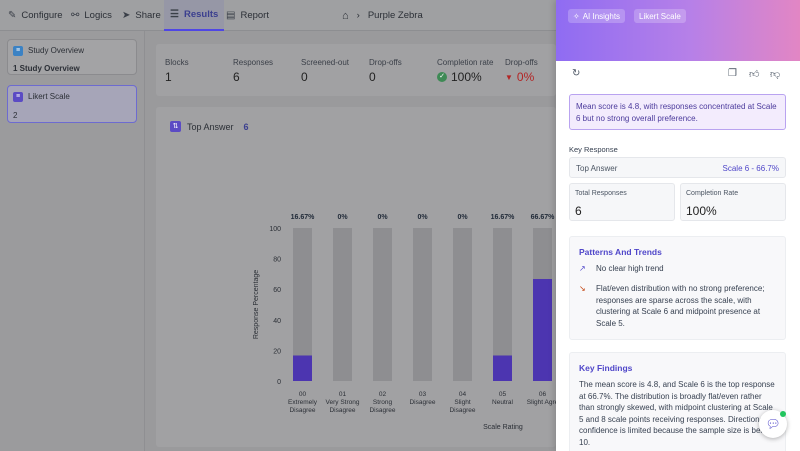 The height and width of the screenshot is (451, 800). What do you see at coordinates (541, 402) in the screenshot?
I see `x-tick-label: Slight Agre` at bounding box center [541, 402].